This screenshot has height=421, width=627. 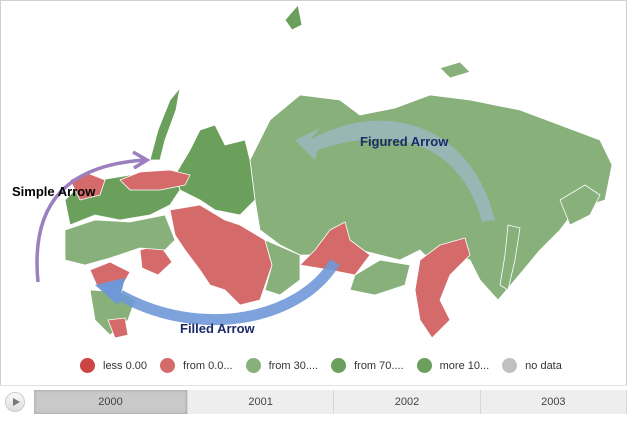 I want to click on region-urals-red, so click(x=221, y=255).